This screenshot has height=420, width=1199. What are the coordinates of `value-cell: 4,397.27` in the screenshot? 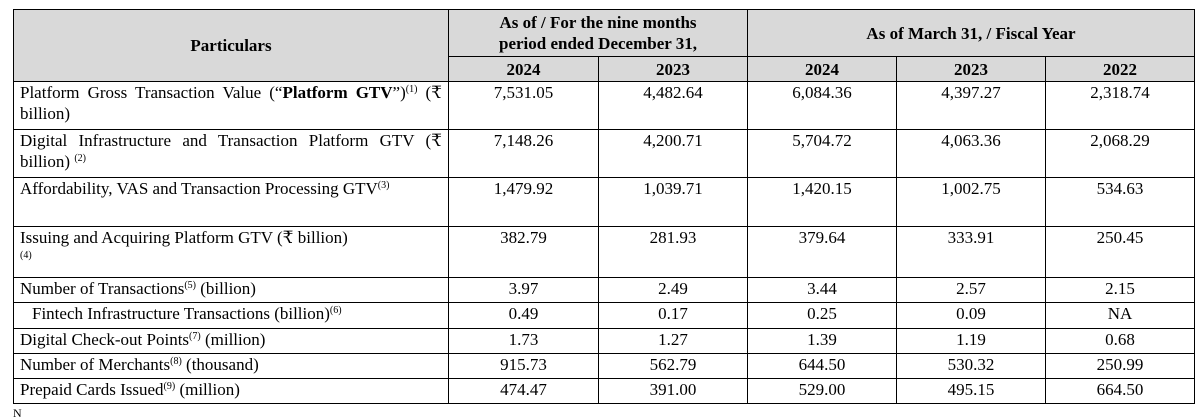 It's located at (971, 105).